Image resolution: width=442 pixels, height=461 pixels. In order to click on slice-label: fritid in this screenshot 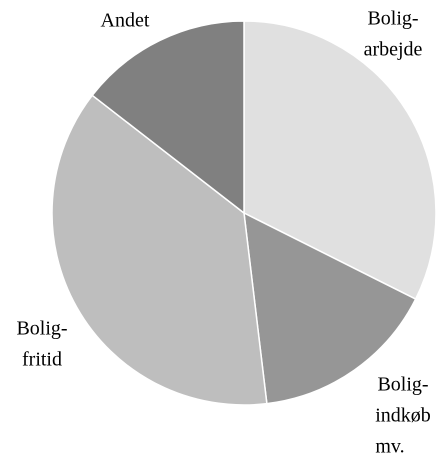, I will do `click(42, 360)`.